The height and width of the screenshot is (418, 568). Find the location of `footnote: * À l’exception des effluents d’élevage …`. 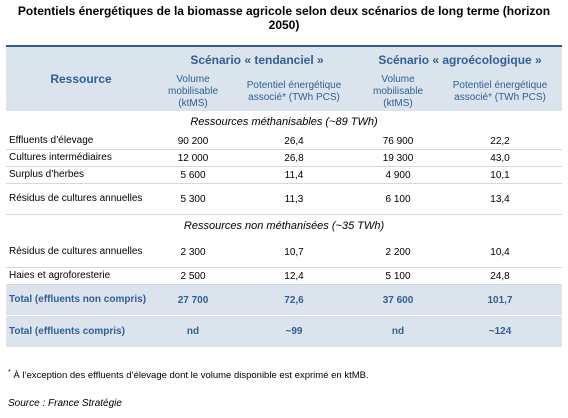

footnote: * À l’exception des effluents d’élevage … is located at coordinates (188, 375).